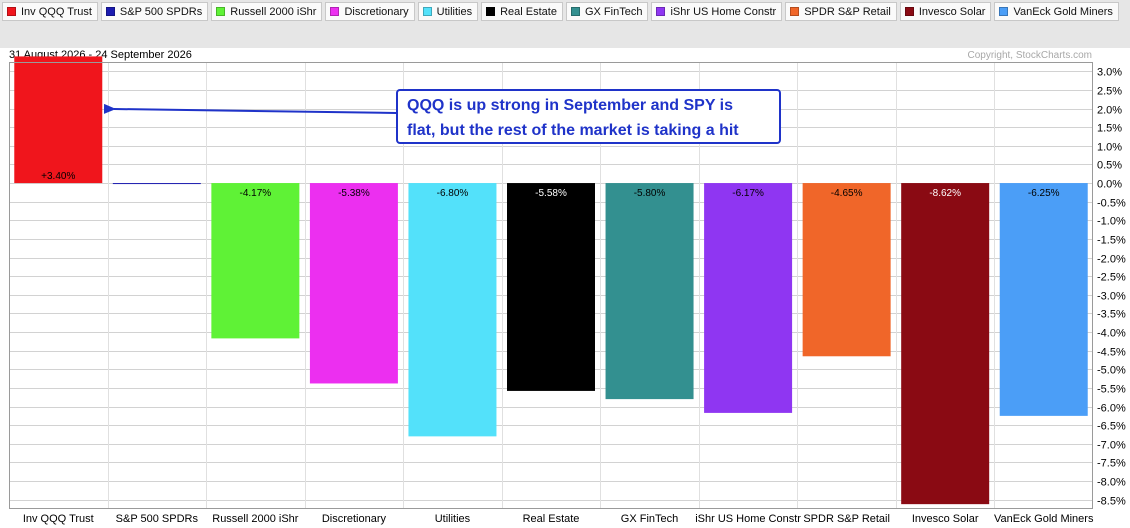 The image size is (1130, 528). I want to click on x-category-label: Inv QQQ Trust, so click(58, 519).